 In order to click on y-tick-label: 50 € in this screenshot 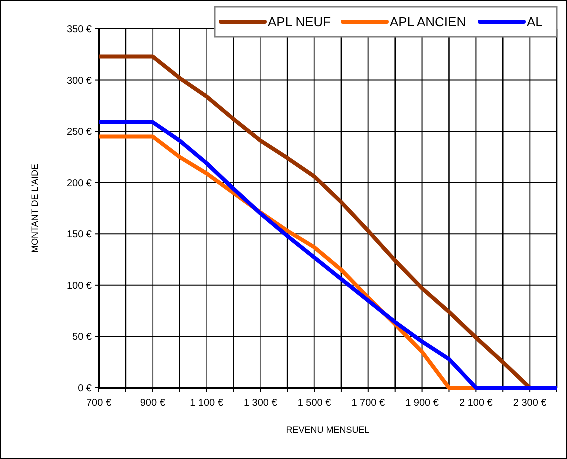, I will do `click(82, 338)`.